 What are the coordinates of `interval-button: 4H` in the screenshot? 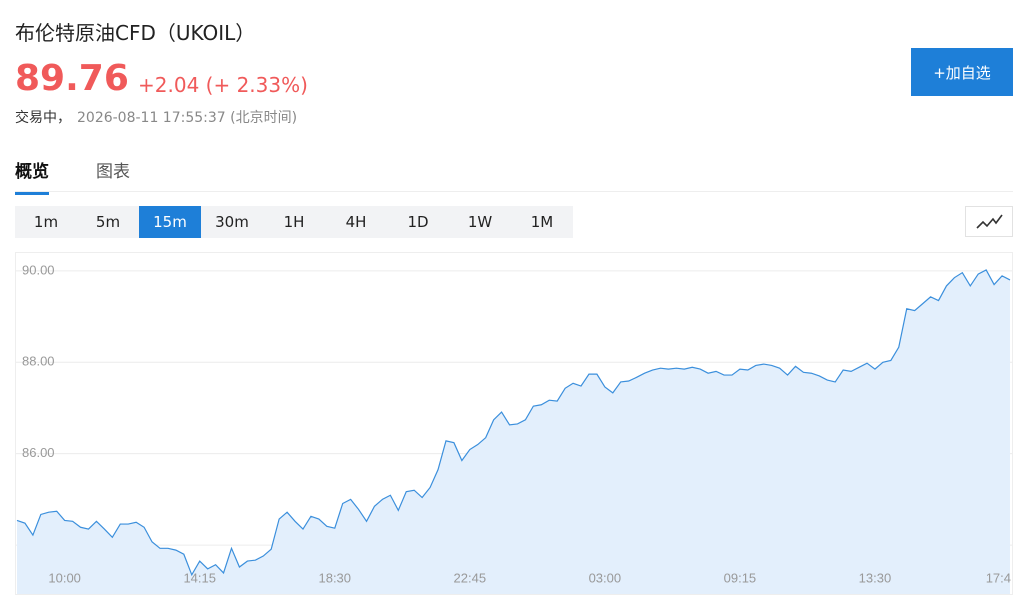 It's located at (356, 222).